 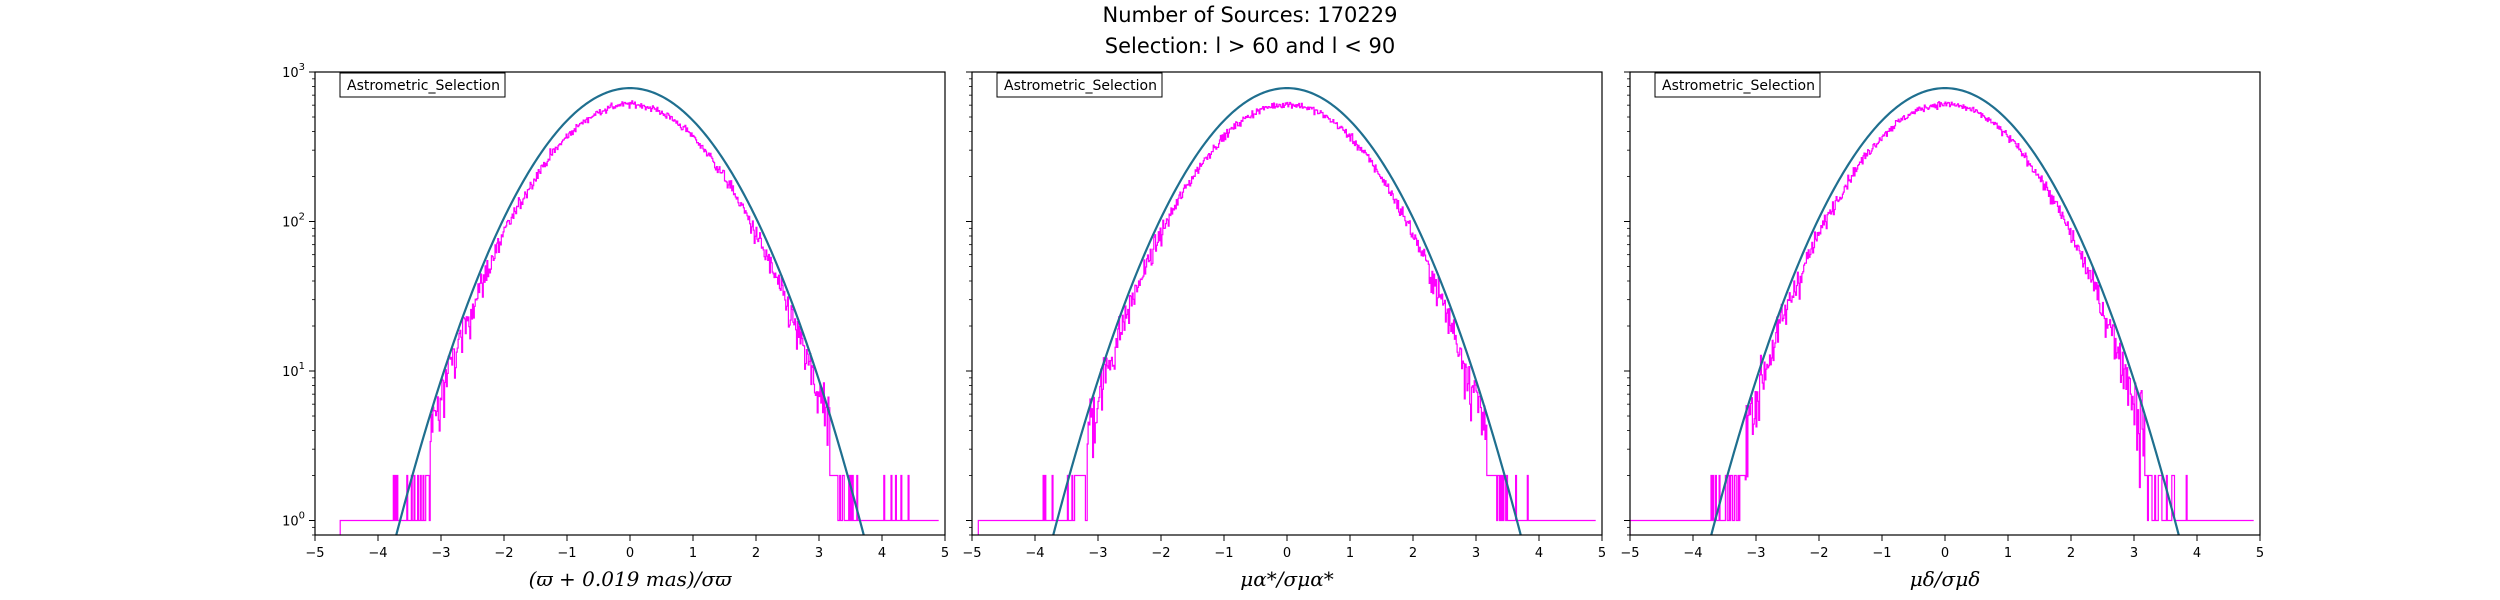 I want to click on figure-title-selection: Selection: l > 60 and l < 90, so click(x=1250, y=46).